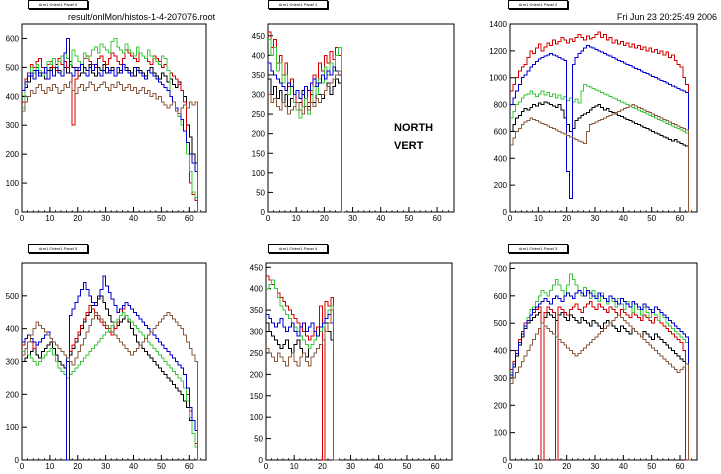 This screenshot has height=474, width=721. What do you see at coordinates (257, 267) in the screenshot?
I see `y-tick-label: 450` at bounding box center [257, 267].